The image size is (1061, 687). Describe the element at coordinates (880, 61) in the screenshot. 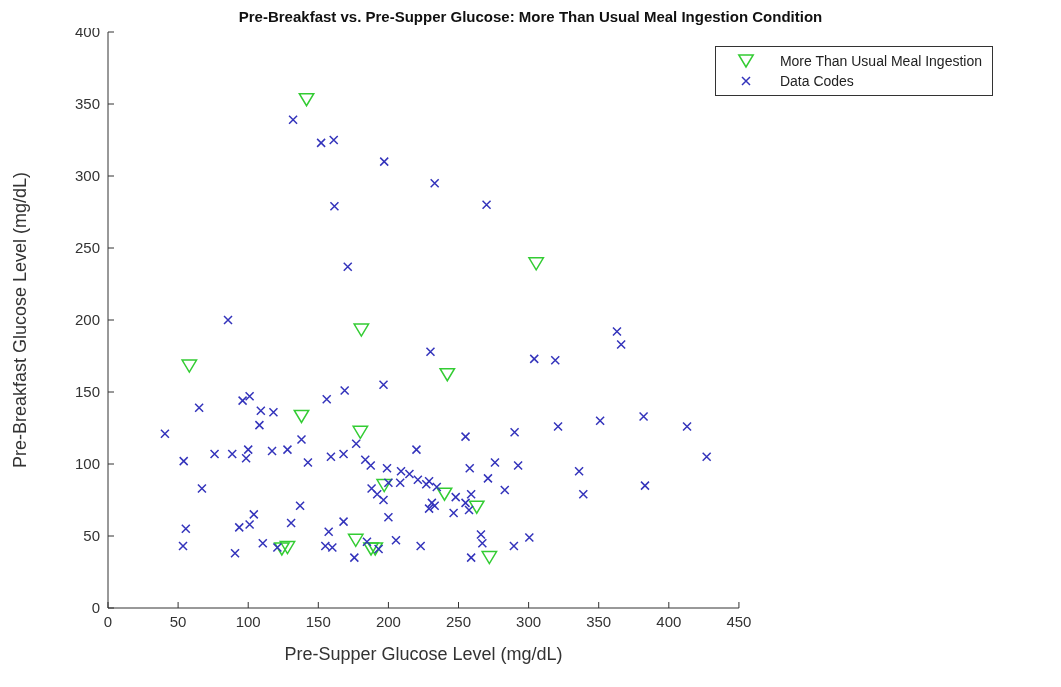

I see `legend-label: More Than Usual Meal Ingestion` at that location.